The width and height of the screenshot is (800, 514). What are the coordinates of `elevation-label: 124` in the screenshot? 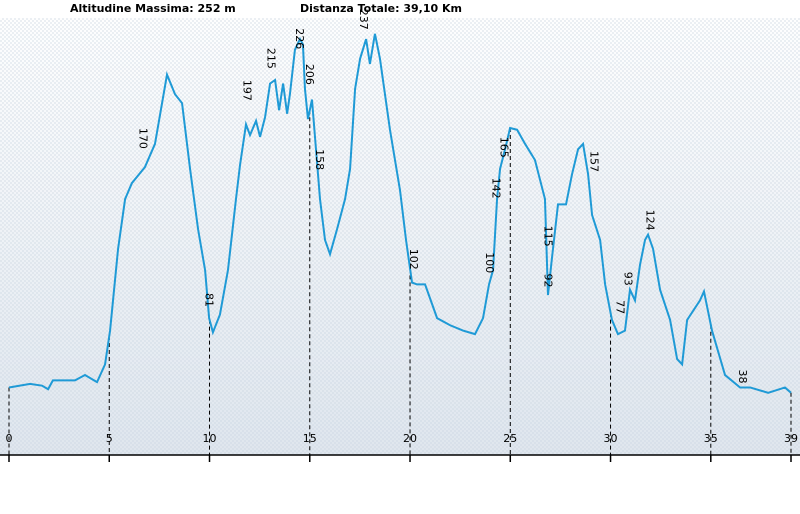 It's located at (650, 220).